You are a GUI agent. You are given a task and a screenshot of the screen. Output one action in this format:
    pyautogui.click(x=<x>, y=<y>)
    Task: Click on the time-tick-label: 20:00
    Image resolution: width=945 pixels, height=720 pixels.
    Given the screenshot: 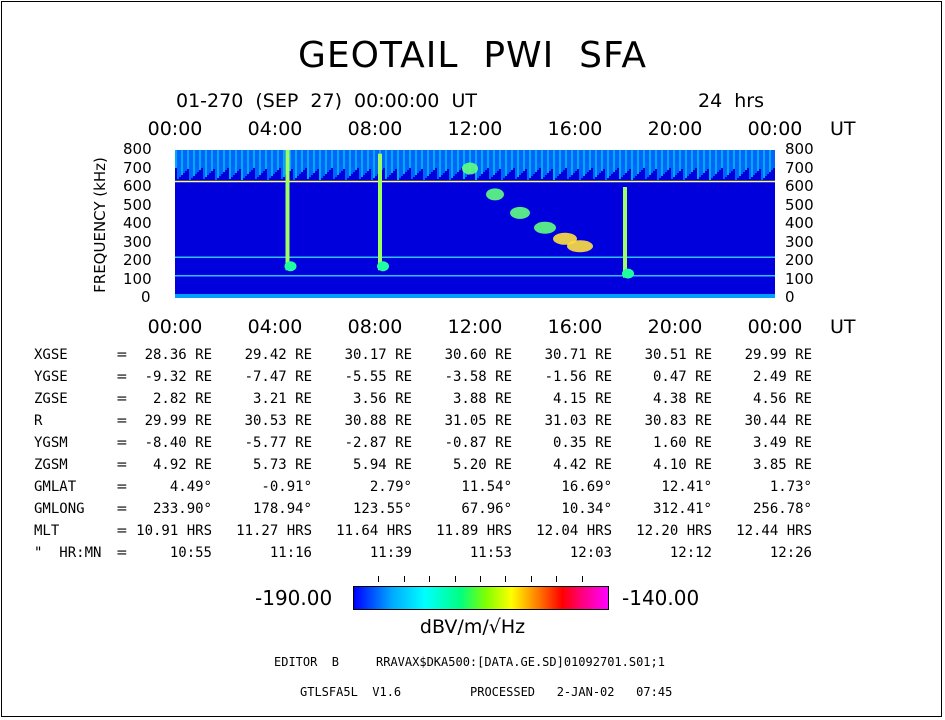 What is the action you would take?
    pyautogui.click(x=675, y=129)
    